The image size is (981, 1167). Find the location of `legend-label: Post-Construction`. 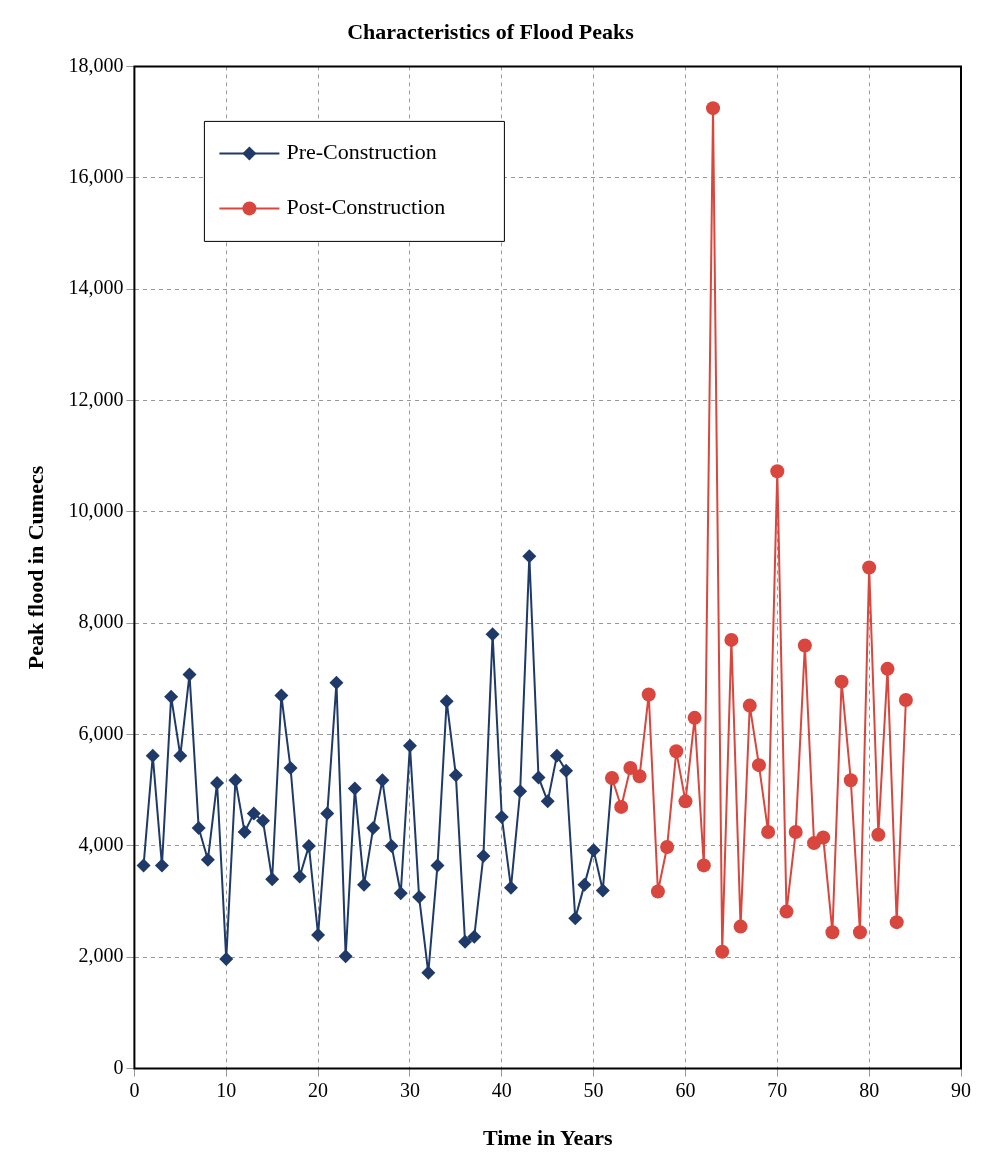

legend-label: Post-Construction is located at coordinates (366, 207).